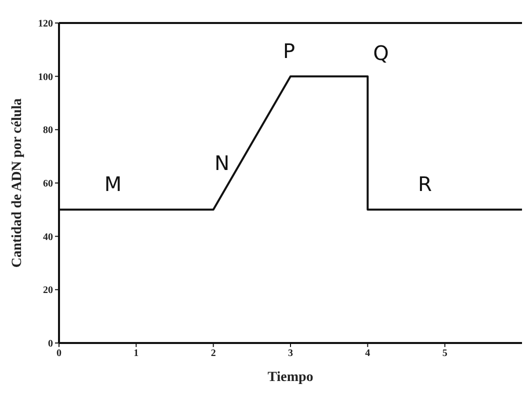  What do you see at coordinates (59, 354) in the screenshot?
I see `x-tick-label: 0` at bounding box center [59, 354].